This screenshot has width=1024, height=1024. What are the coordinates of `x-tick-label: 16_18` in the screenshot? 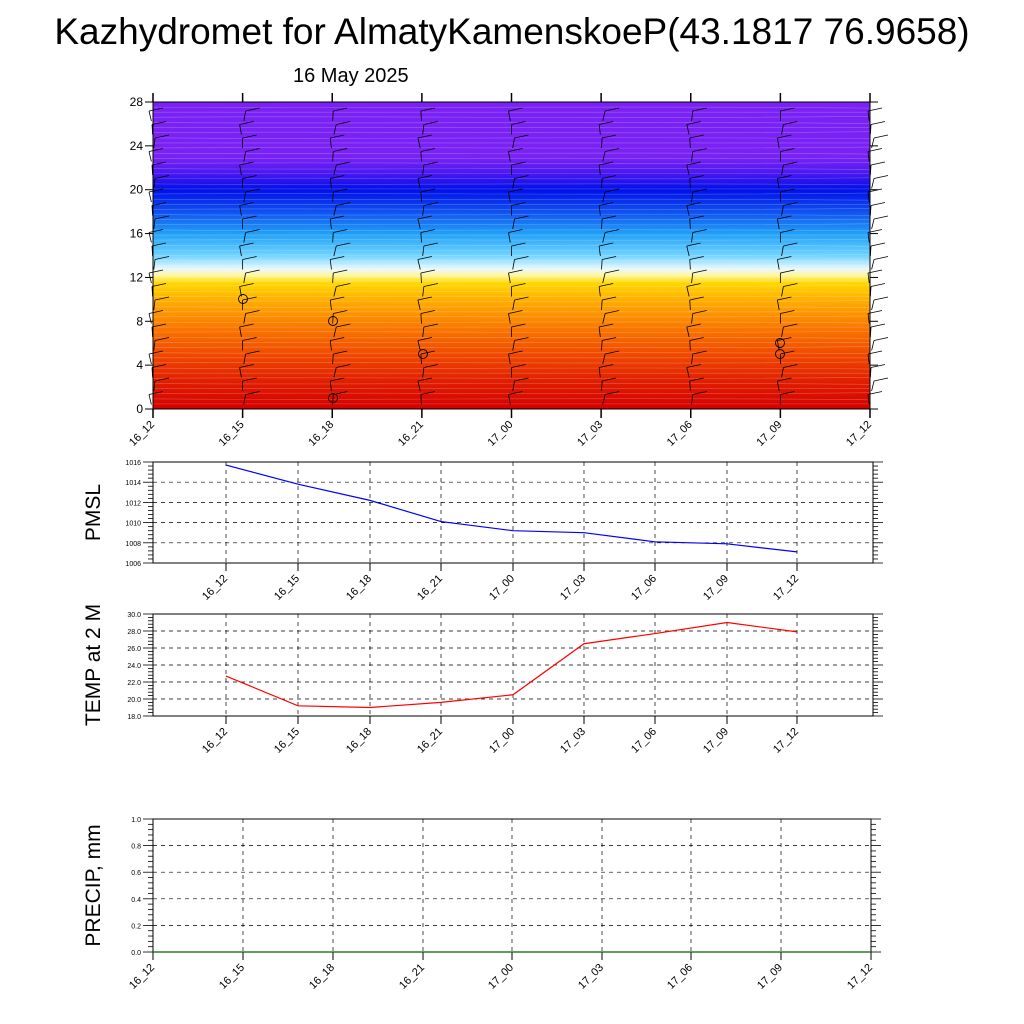 It's located at (359, 741).